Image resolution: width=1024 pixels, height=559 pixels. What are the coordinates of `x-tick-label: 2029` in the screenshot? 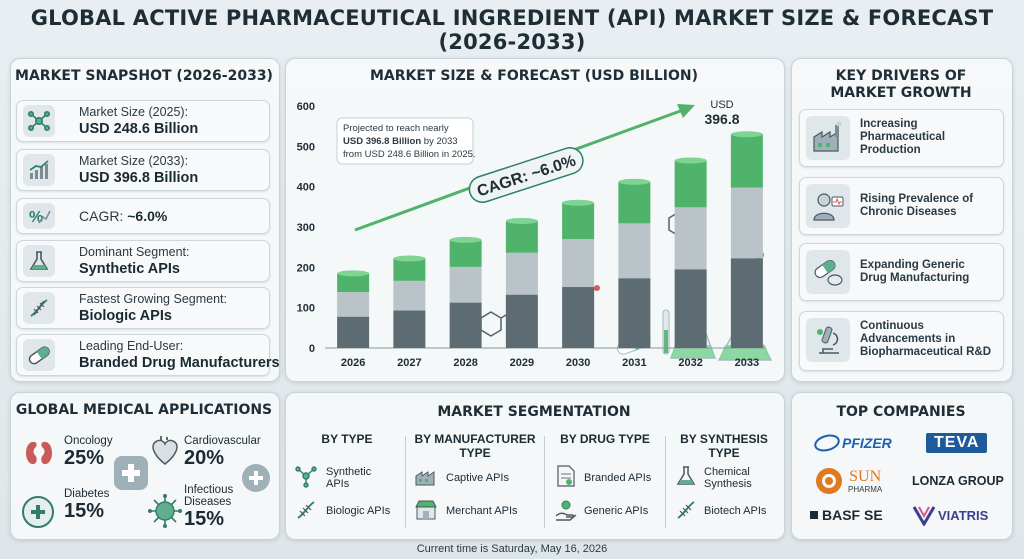 It's located at (522, 363).